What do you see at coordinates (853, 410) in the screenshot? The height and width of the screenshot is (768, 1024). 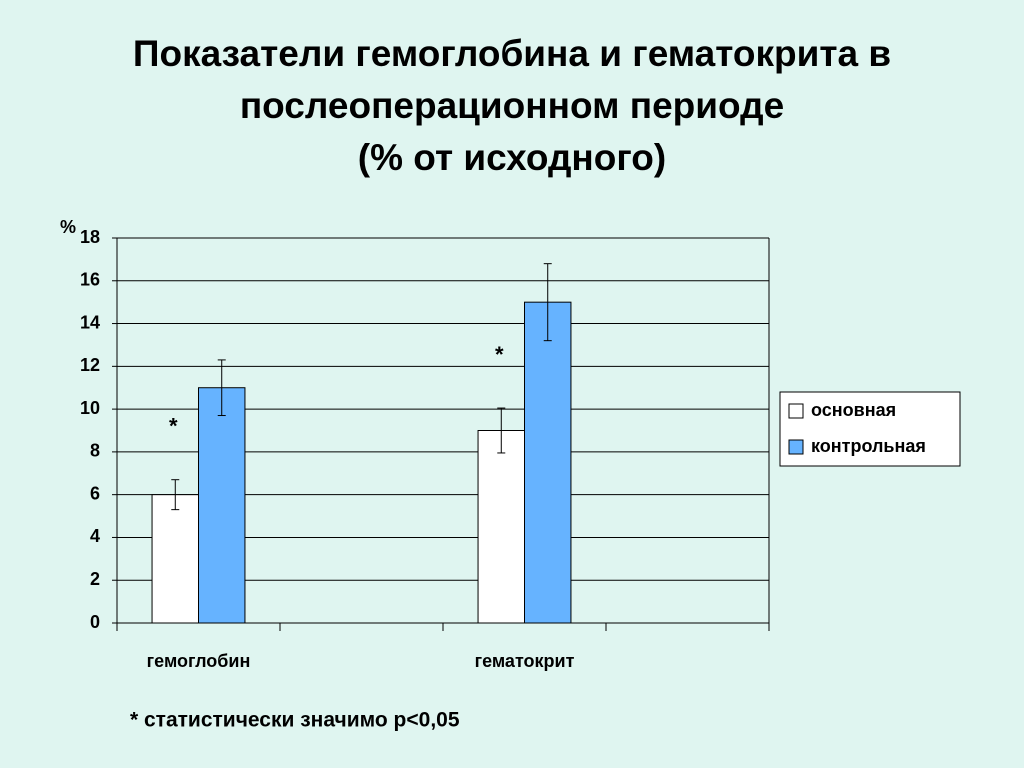 I see `legend-label: основная` at bounding box center [853, 410].